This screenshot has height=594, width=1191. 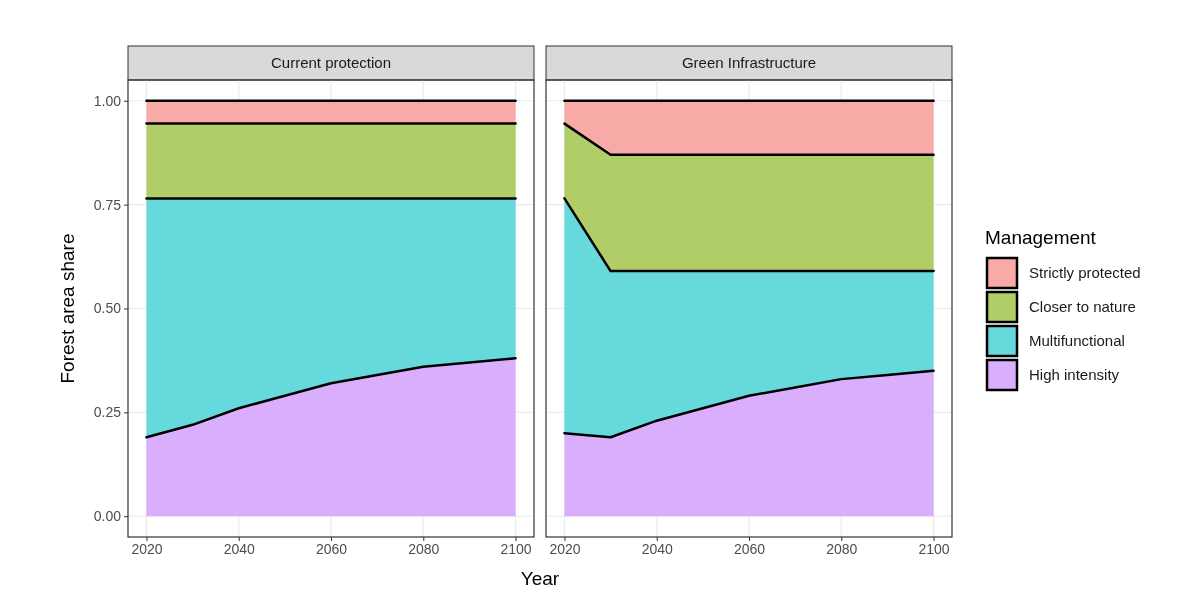 What do you see at coordinates (331, 62) in the screenshot?
I see `chart-title: Current protection` at bounding box center [331, 62].